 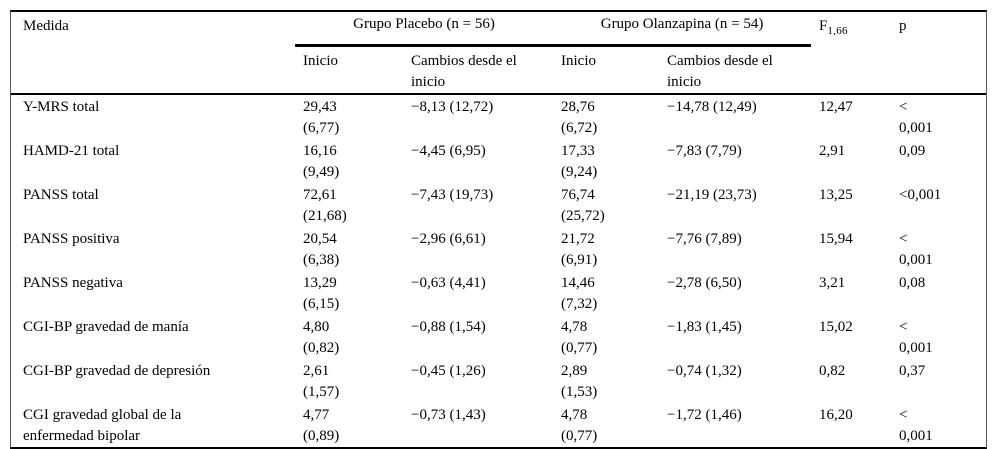 I want to click on cell-f-value: 15,02, so click(x=836, y=327).